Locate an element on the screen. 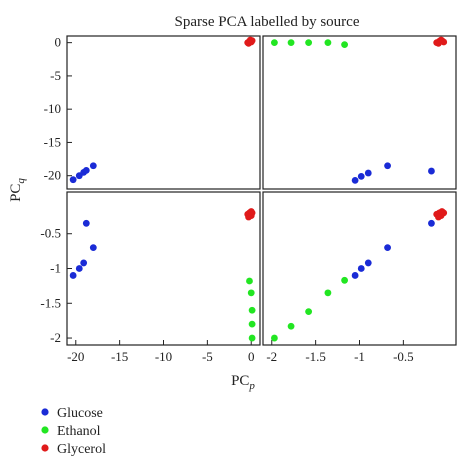 The image size is (474, 474). y-axis-title: PCq is located at coordinates (17, 190).